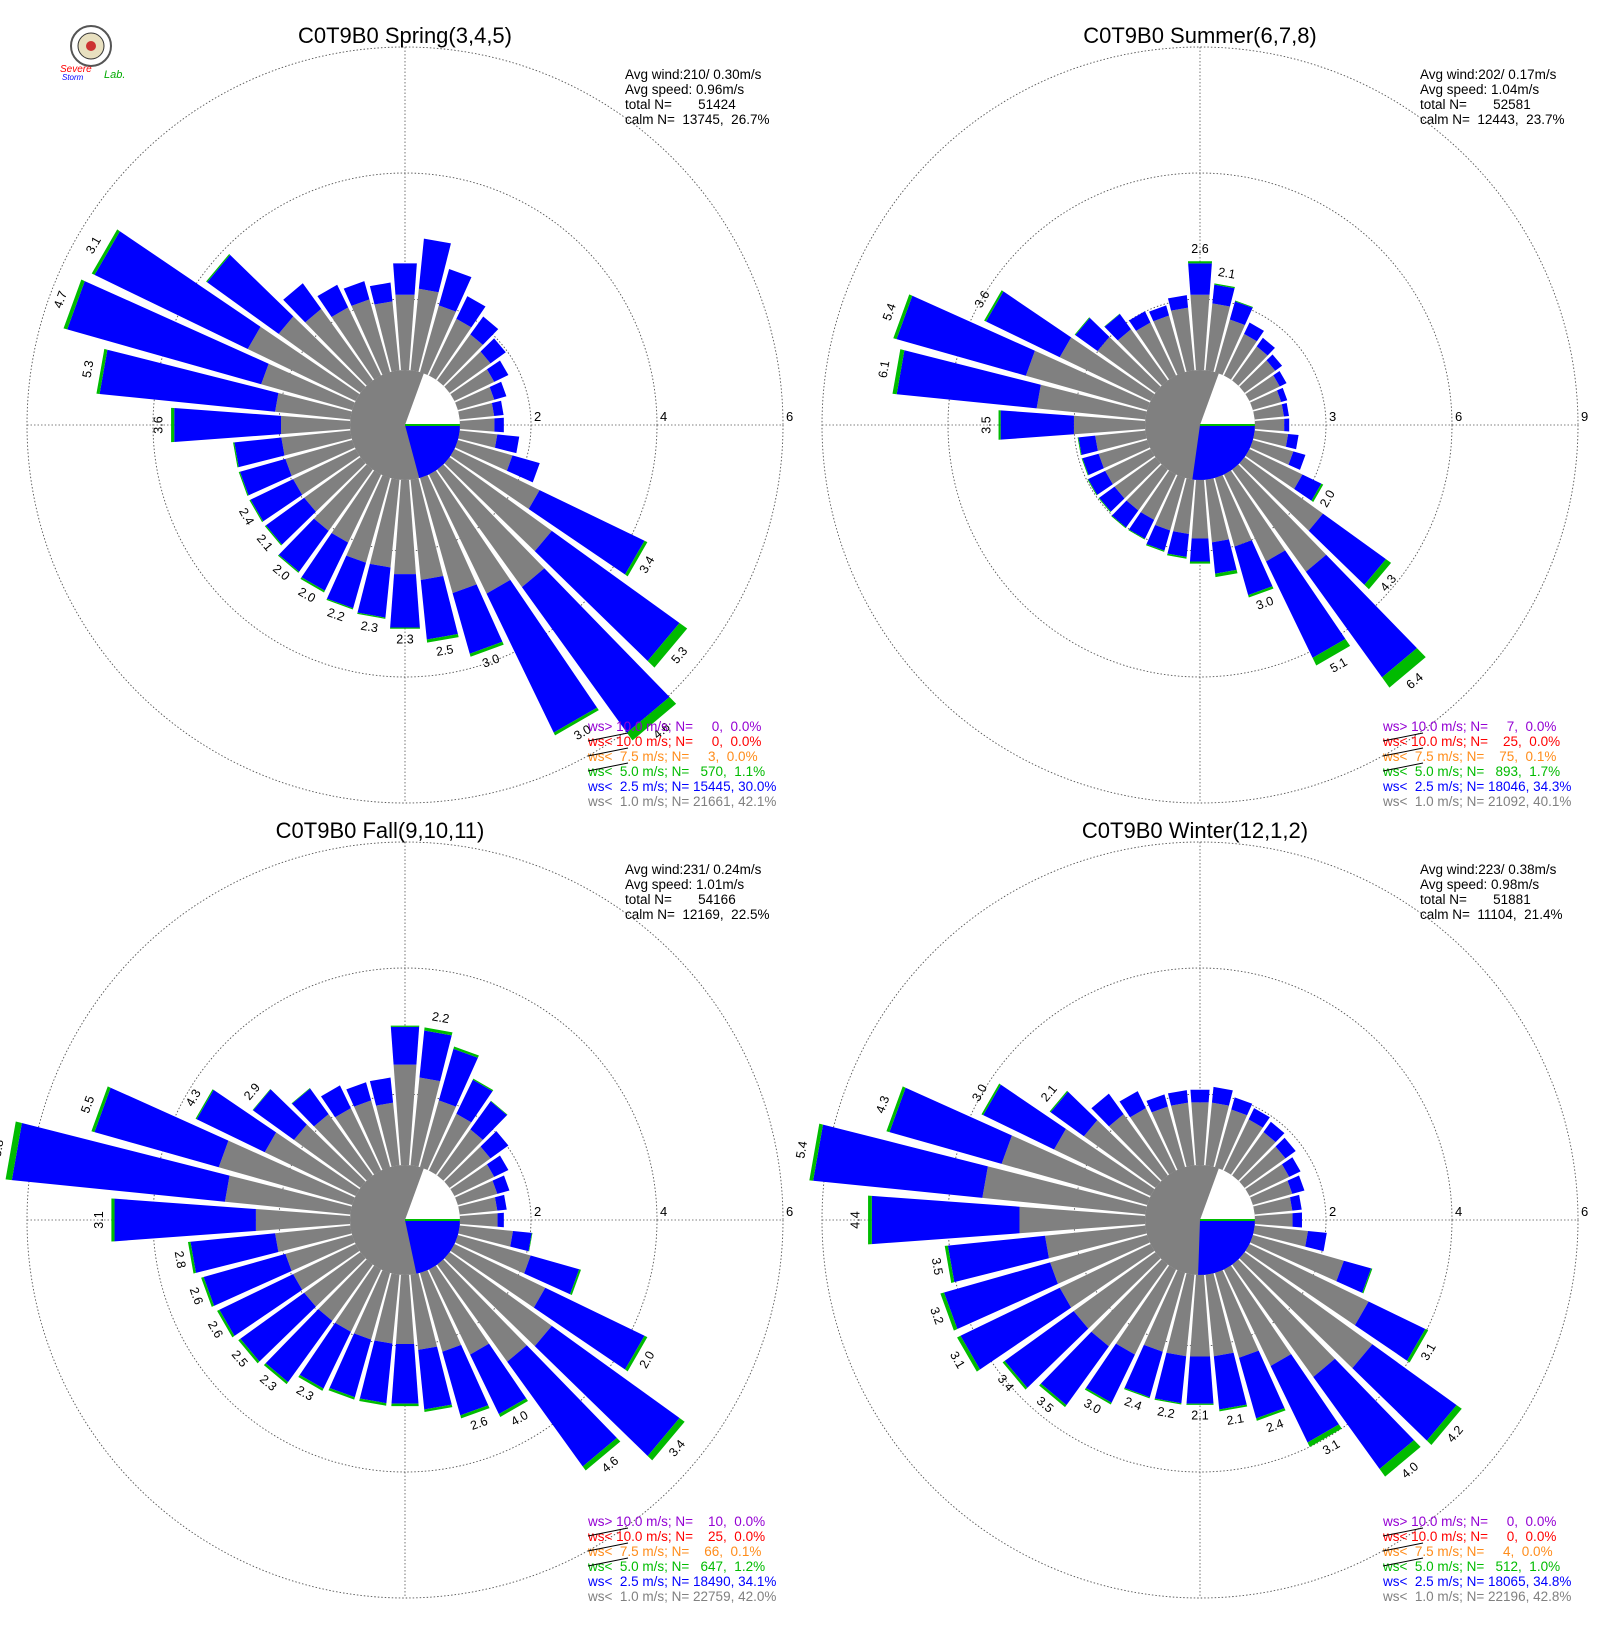 The image size is (1620, 1640). I want to click on legend-lt10: ws< 10.0 m/s; N= 0, 0.0%, so click(674, 741).